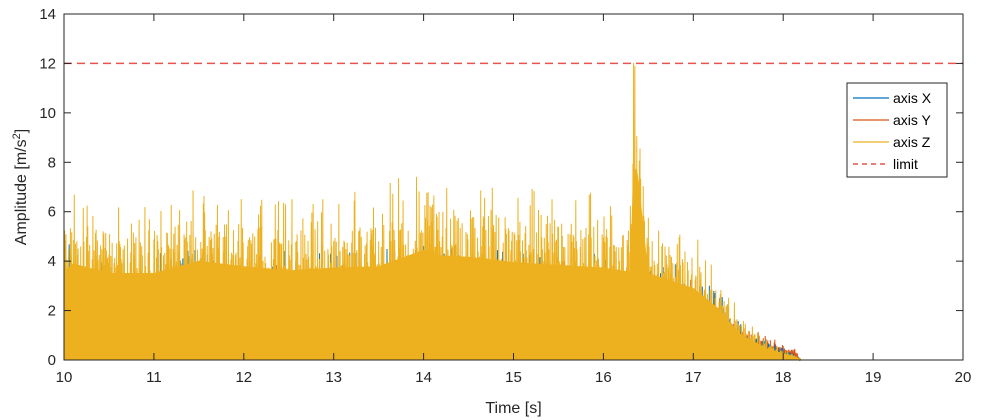 The image size is (981, 420). I want to click on y-tick-label: 14, so click(47, 14).